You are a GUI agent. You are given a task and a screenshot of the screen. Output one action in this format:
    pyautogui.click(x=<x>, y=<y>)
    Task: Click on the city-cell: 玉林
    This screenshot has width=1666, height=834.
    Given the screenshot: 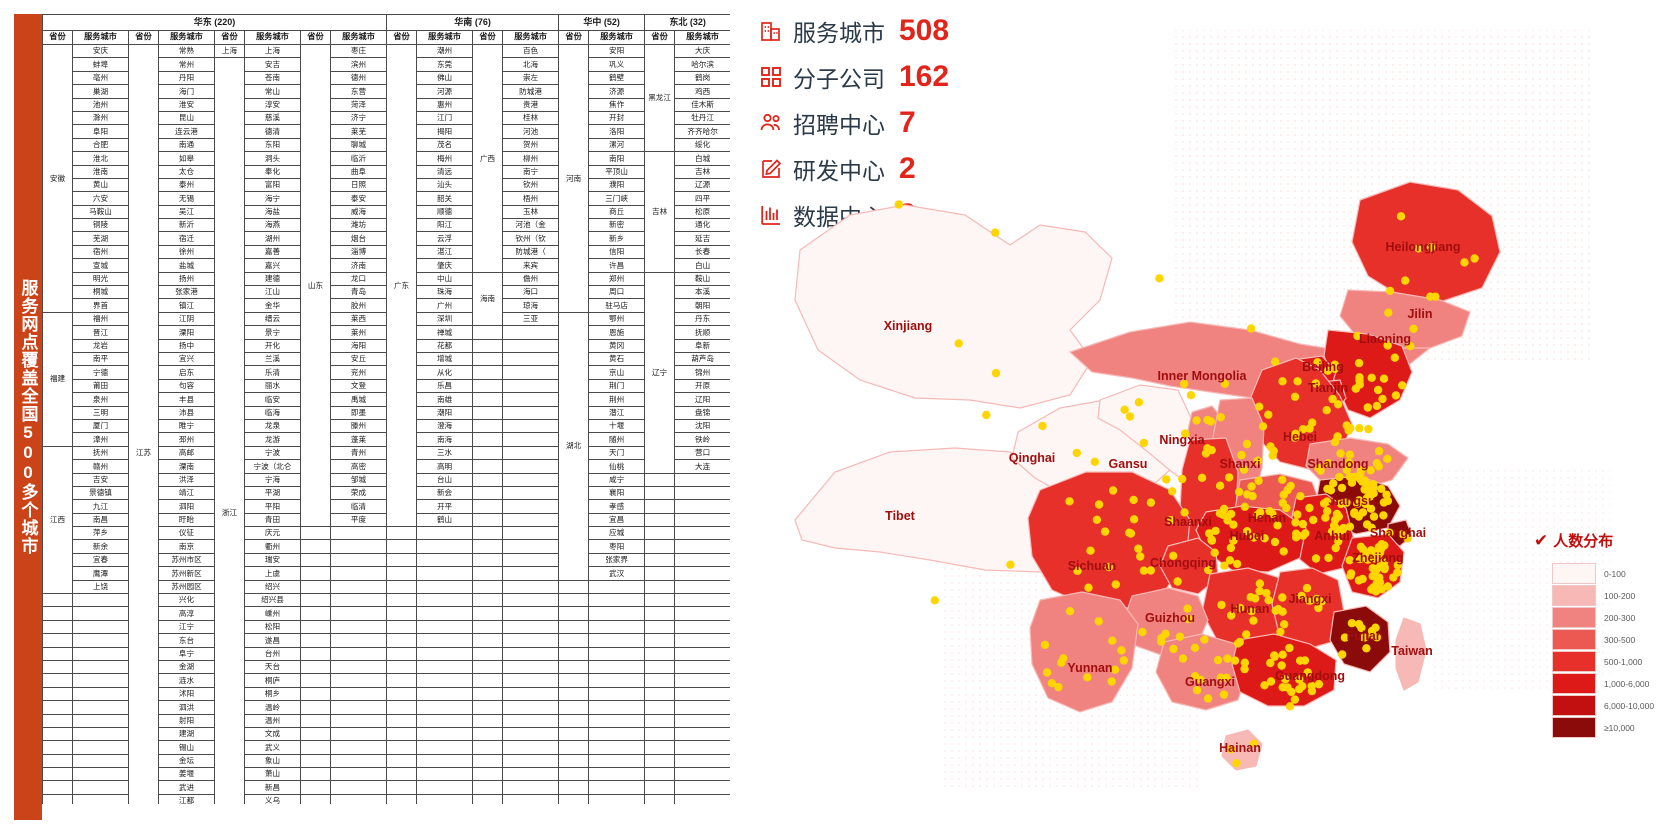 What is the action you would take?
    pyautogui.click(x=531, y=212)
    